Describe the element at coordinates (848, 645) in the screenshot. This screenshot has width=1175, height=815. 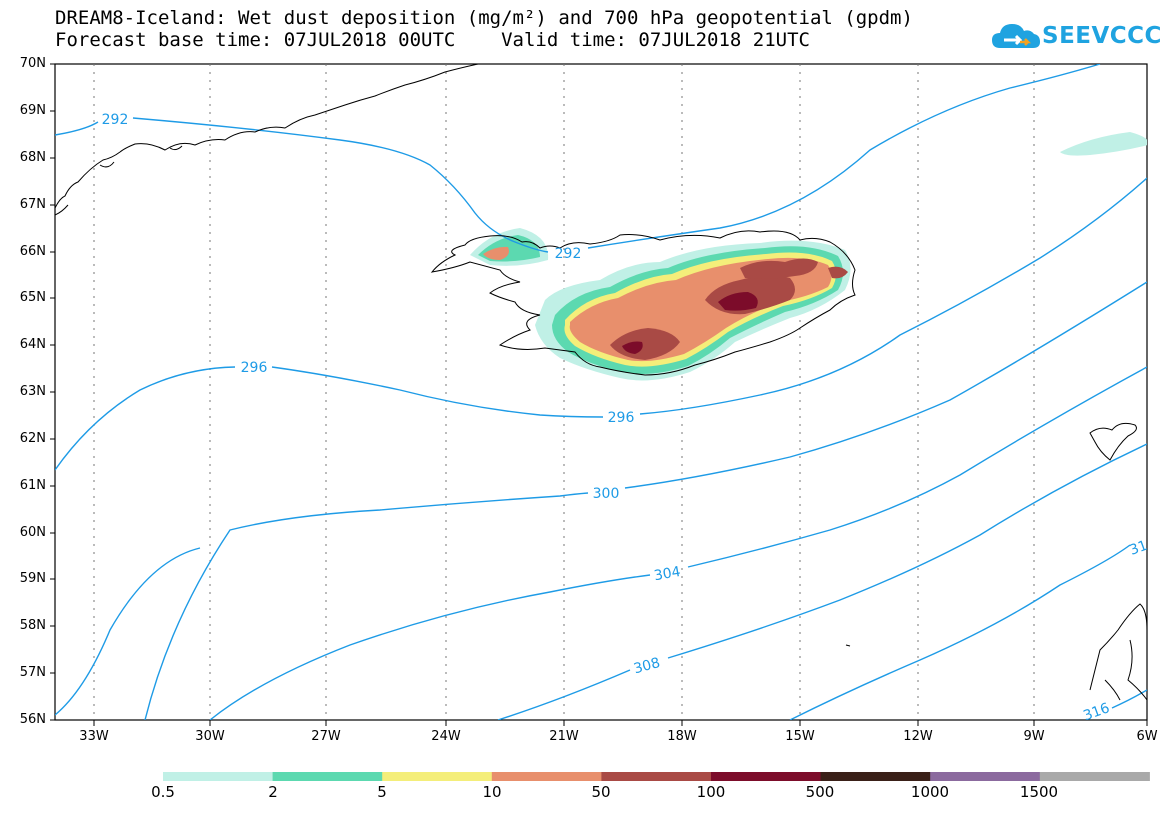
I see `rockall` at that location.